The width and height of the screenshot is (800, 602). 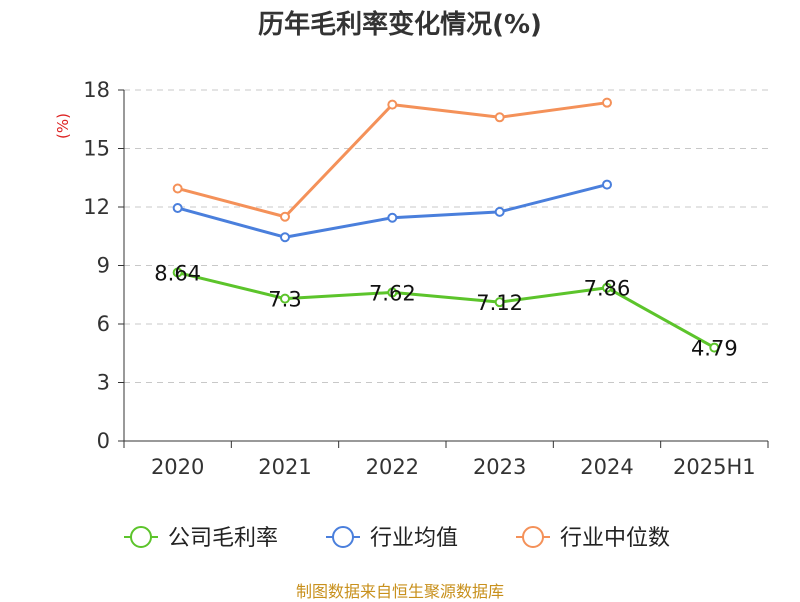 I want to click on data-label: 8.64, so click(x=177, y=274).